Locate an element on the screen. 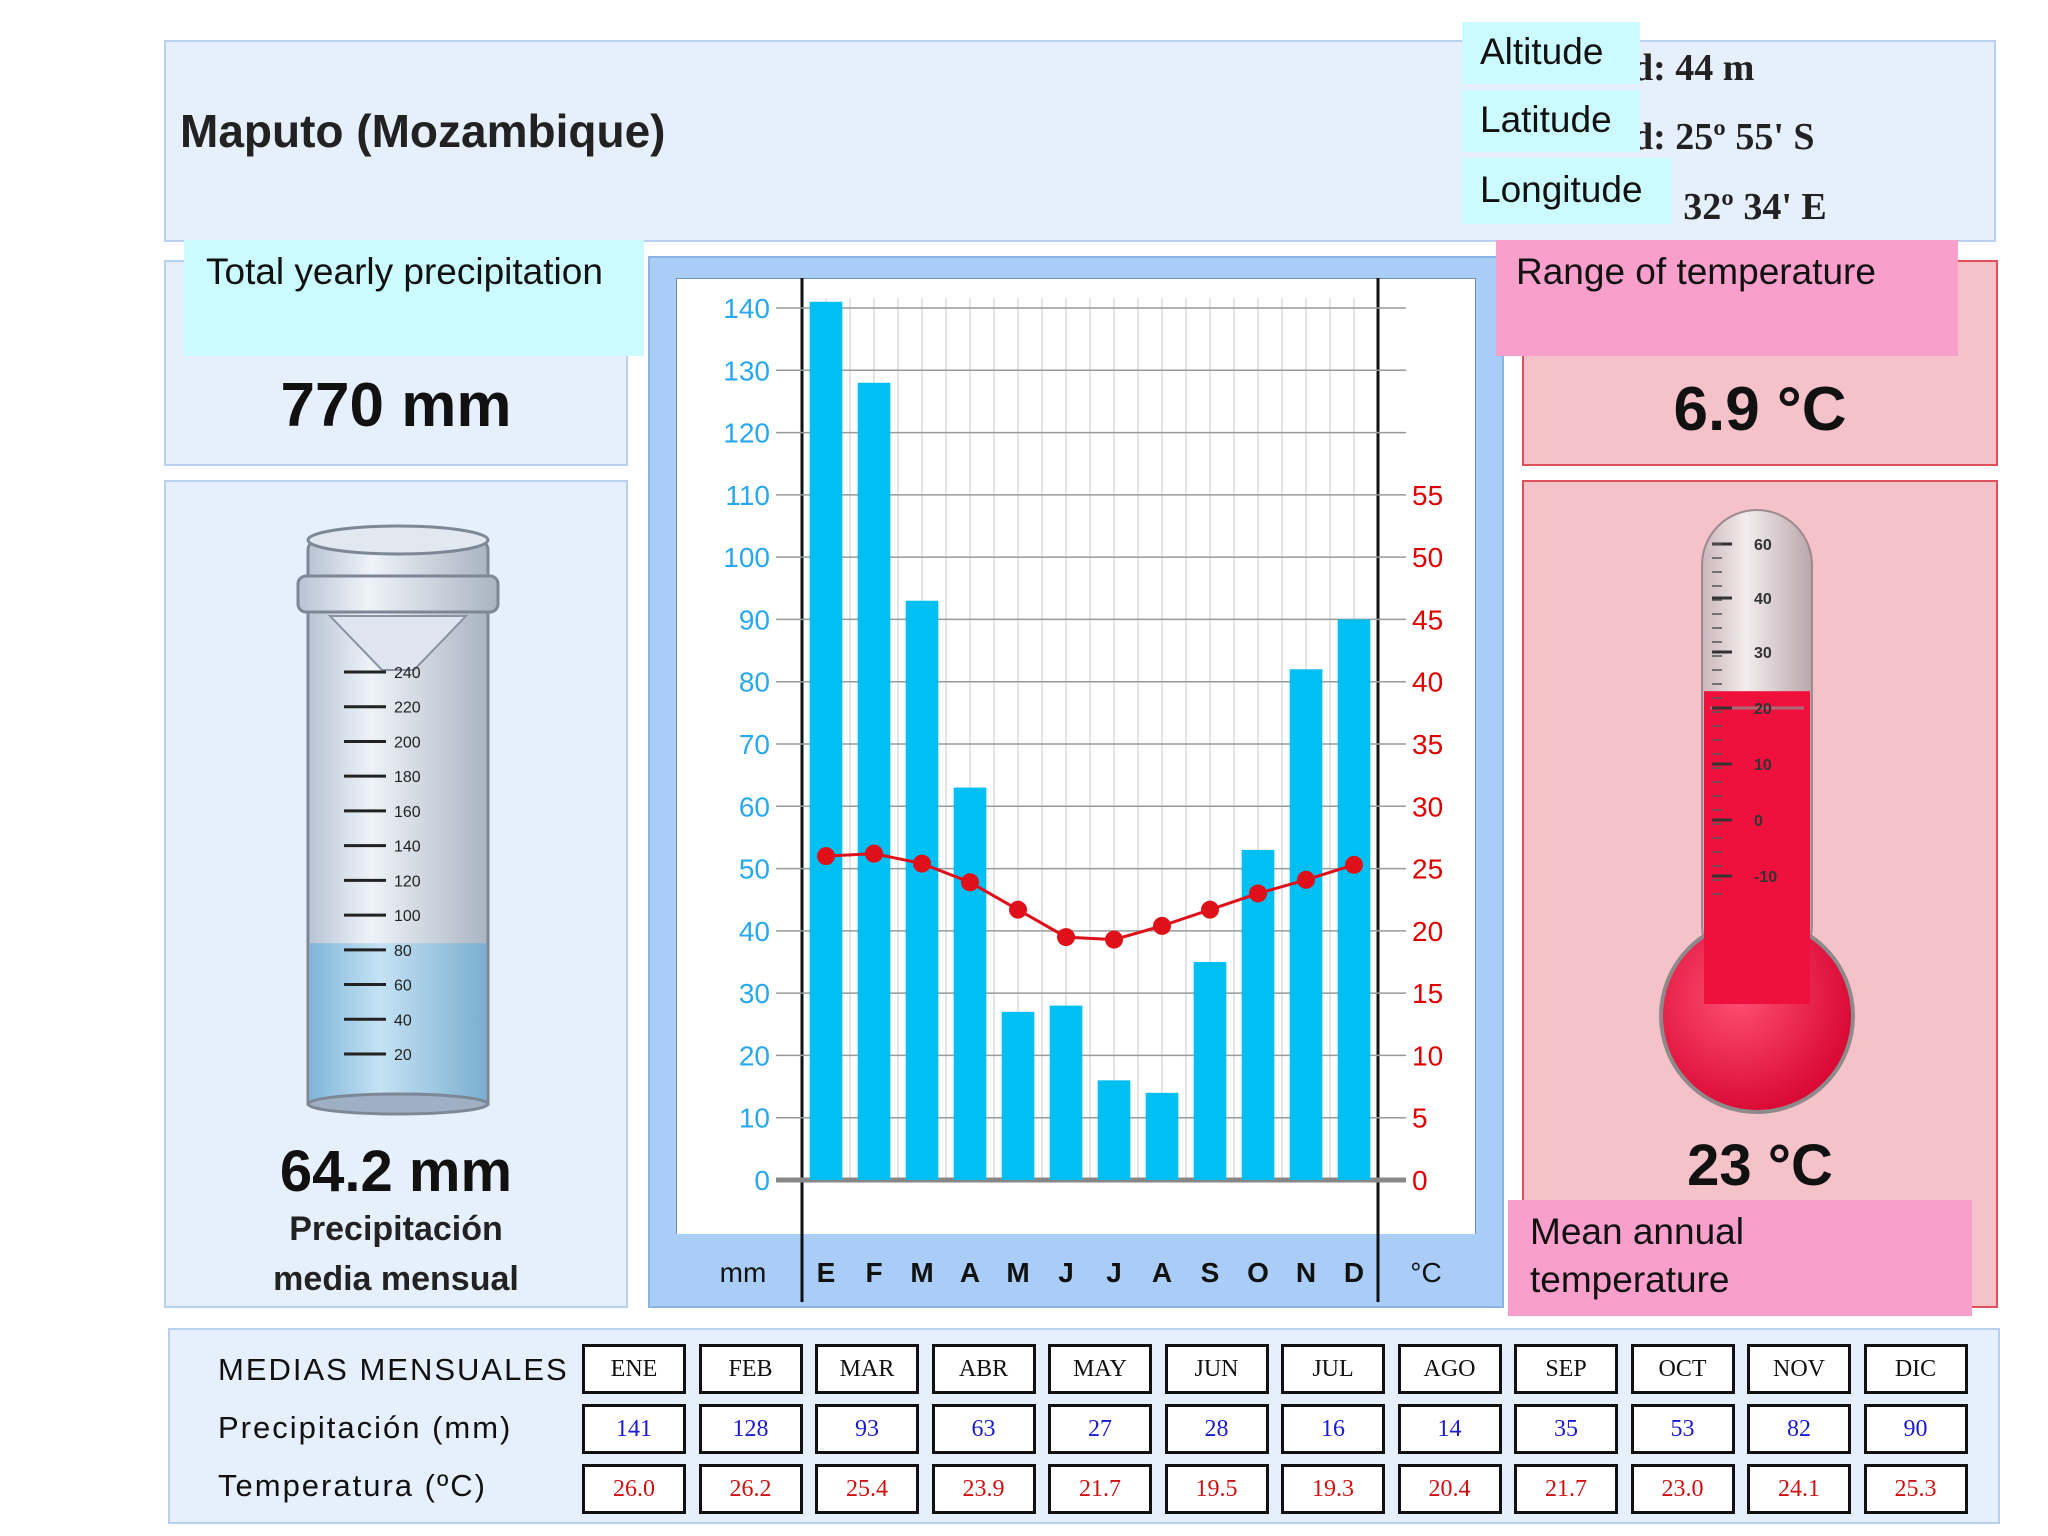 This screenshot has width=2048, height=1536. x-axis-label-right: °C is located at coordinates (1425, 1272).